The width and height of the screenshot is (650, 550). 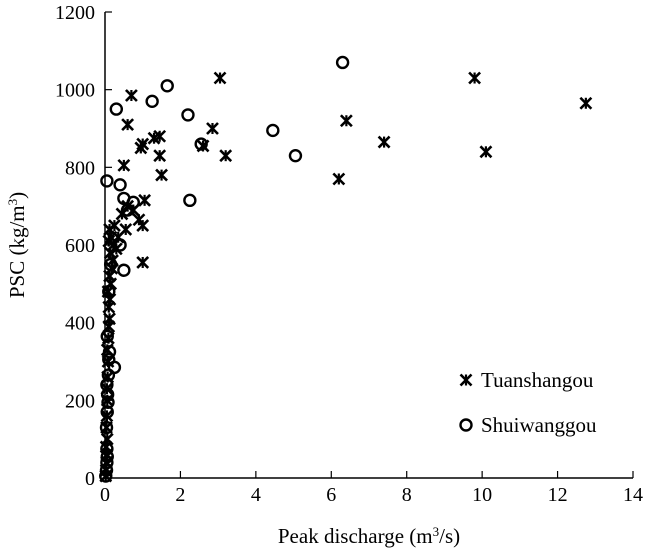 What do you see at coordinates (80, 401) in the screenshot?
I see `y-tick-label: 200` at bounding box center [80, 401].